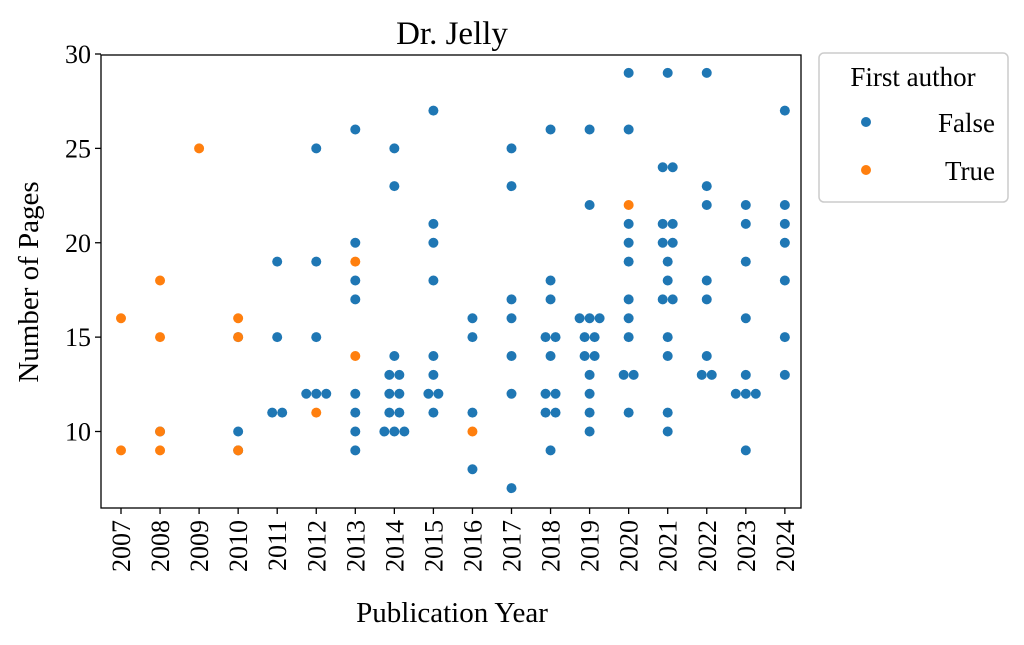 The width and height of the screenshot is (1024, 645). I want to click on legend-title: First author, so click(912, 77).